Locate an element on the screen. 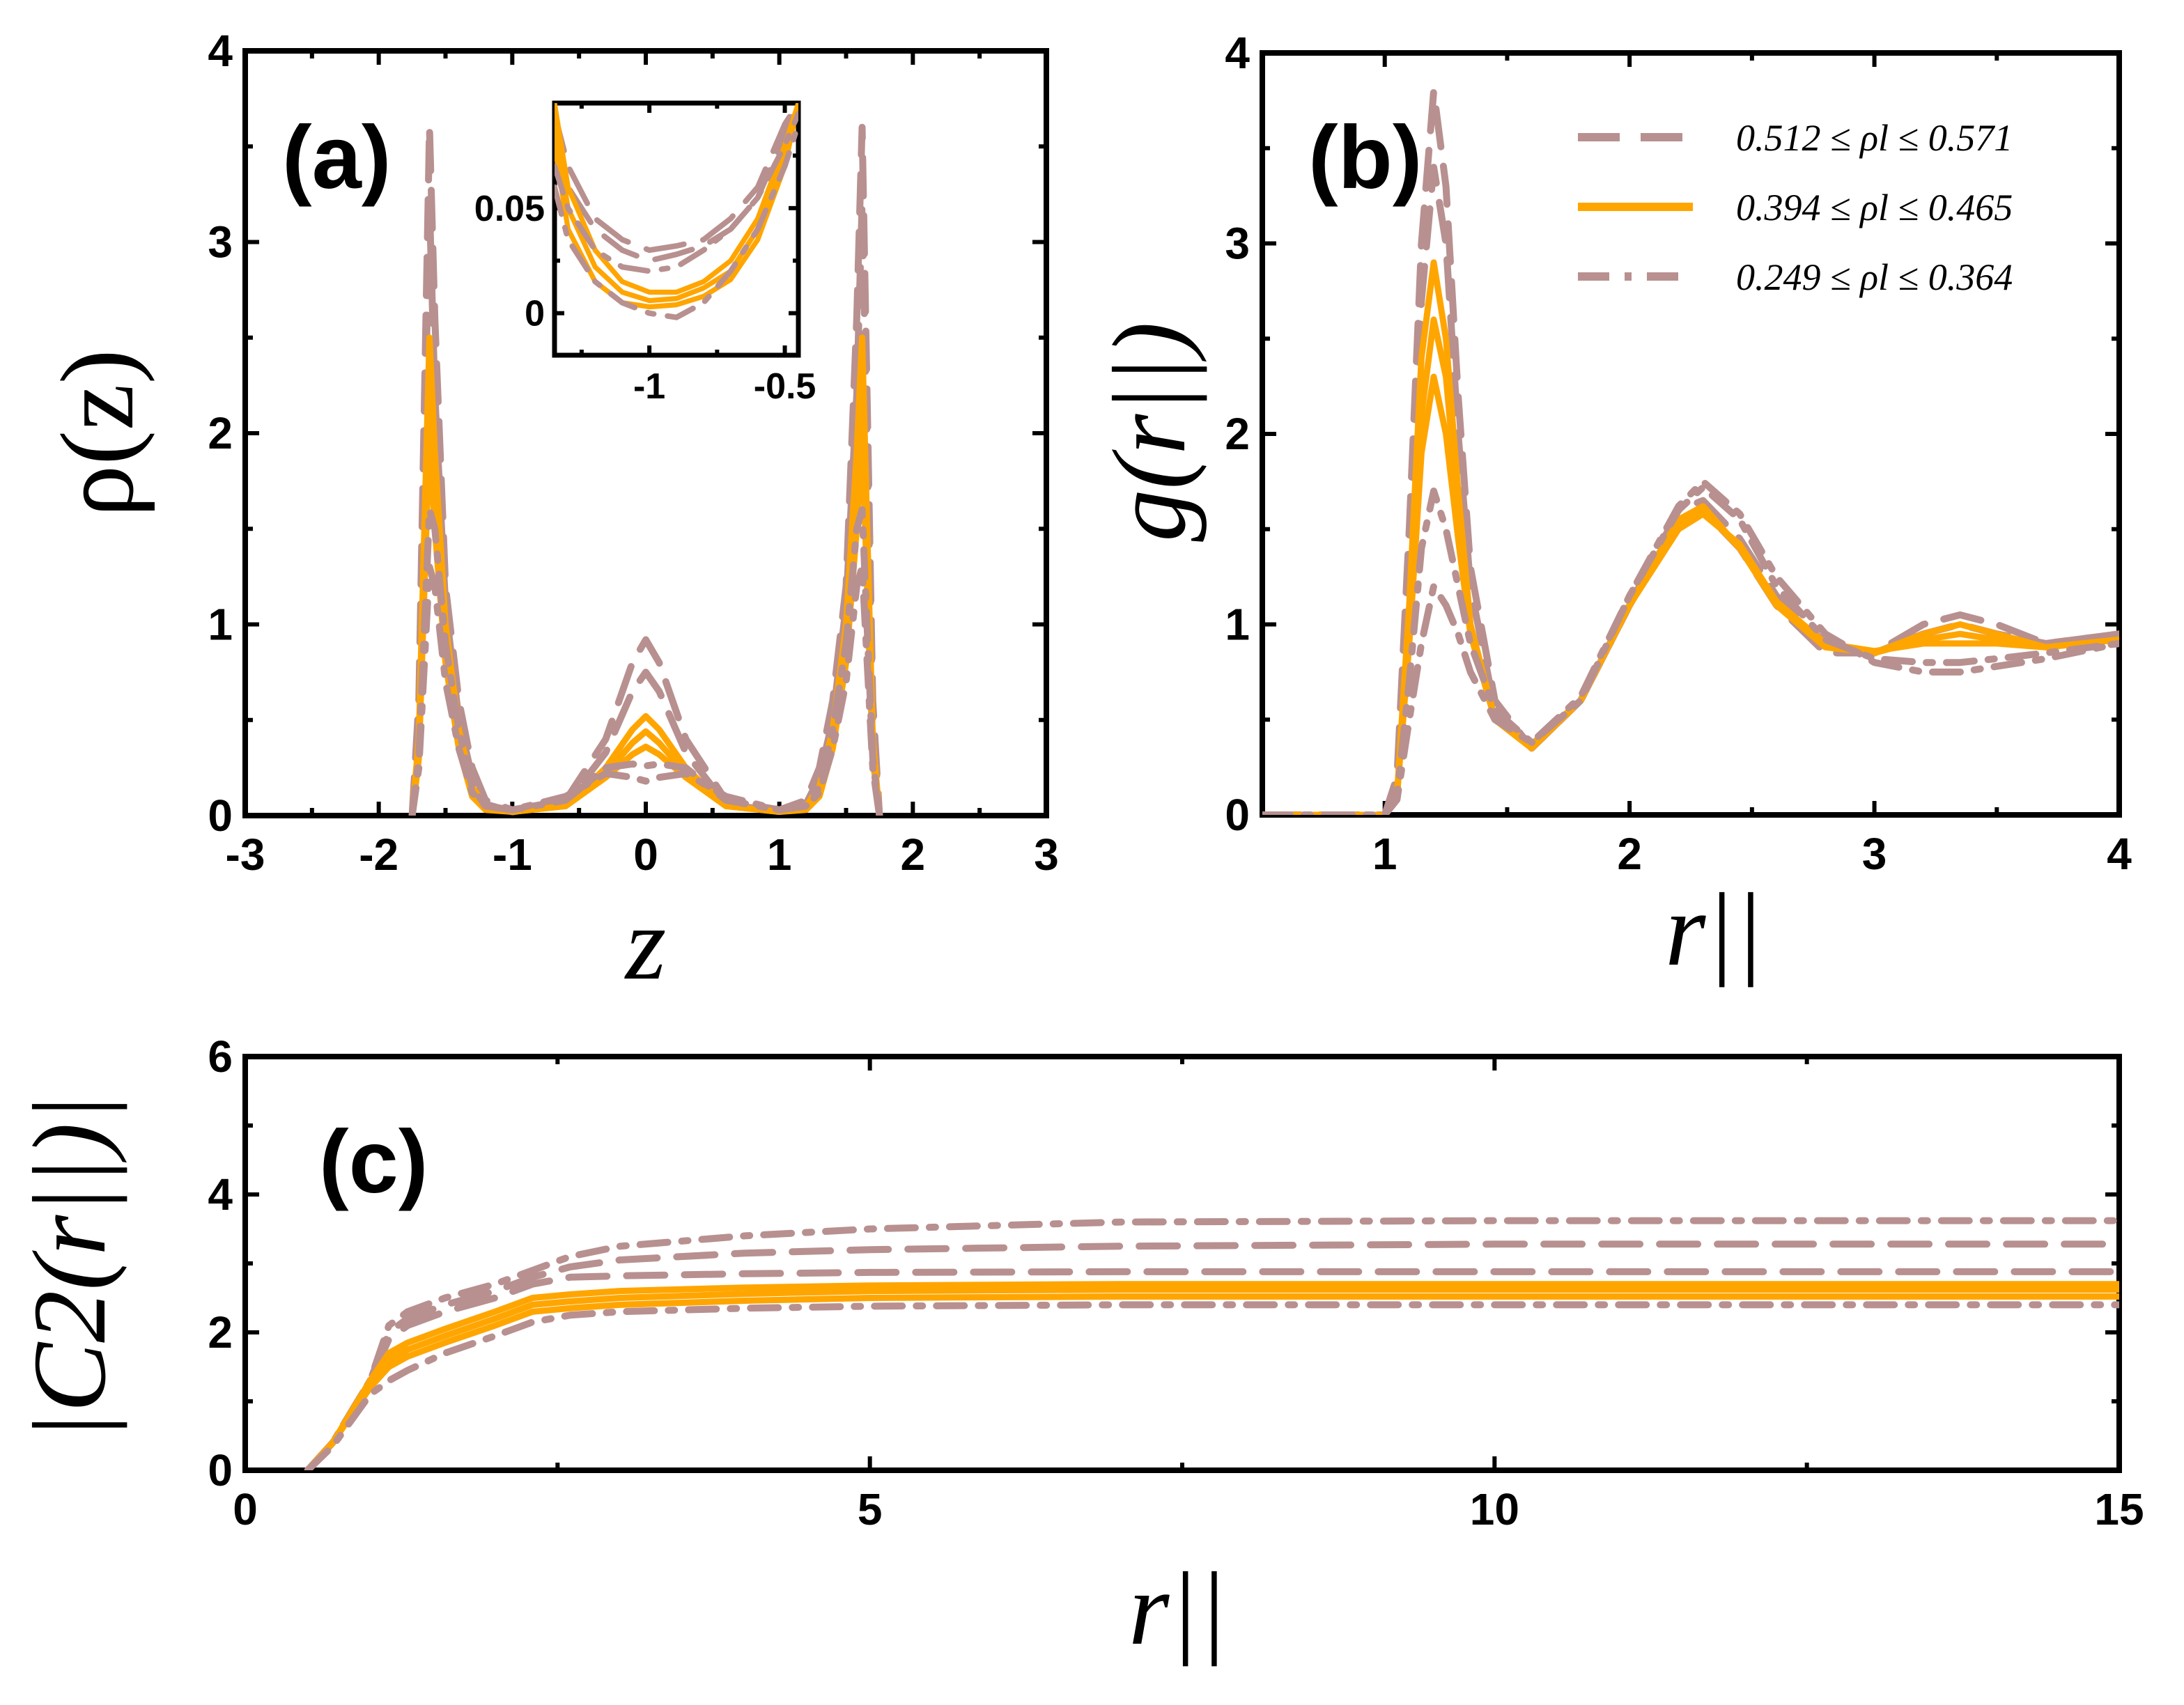 This screenshot has width=2184, height=1705. panel-a-ylabel: ρ(z) is located at coordinates (97, 433).